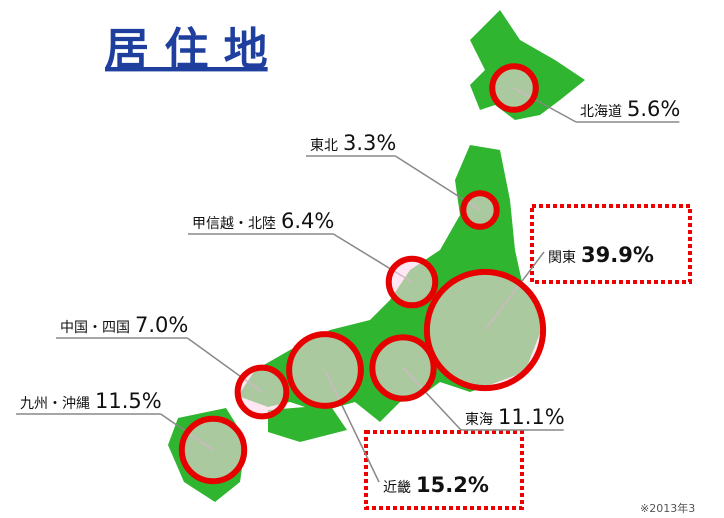  Describe the element at coordinates (161, 325) in the screenshot. I see `region-value: 7.0%` at that location.